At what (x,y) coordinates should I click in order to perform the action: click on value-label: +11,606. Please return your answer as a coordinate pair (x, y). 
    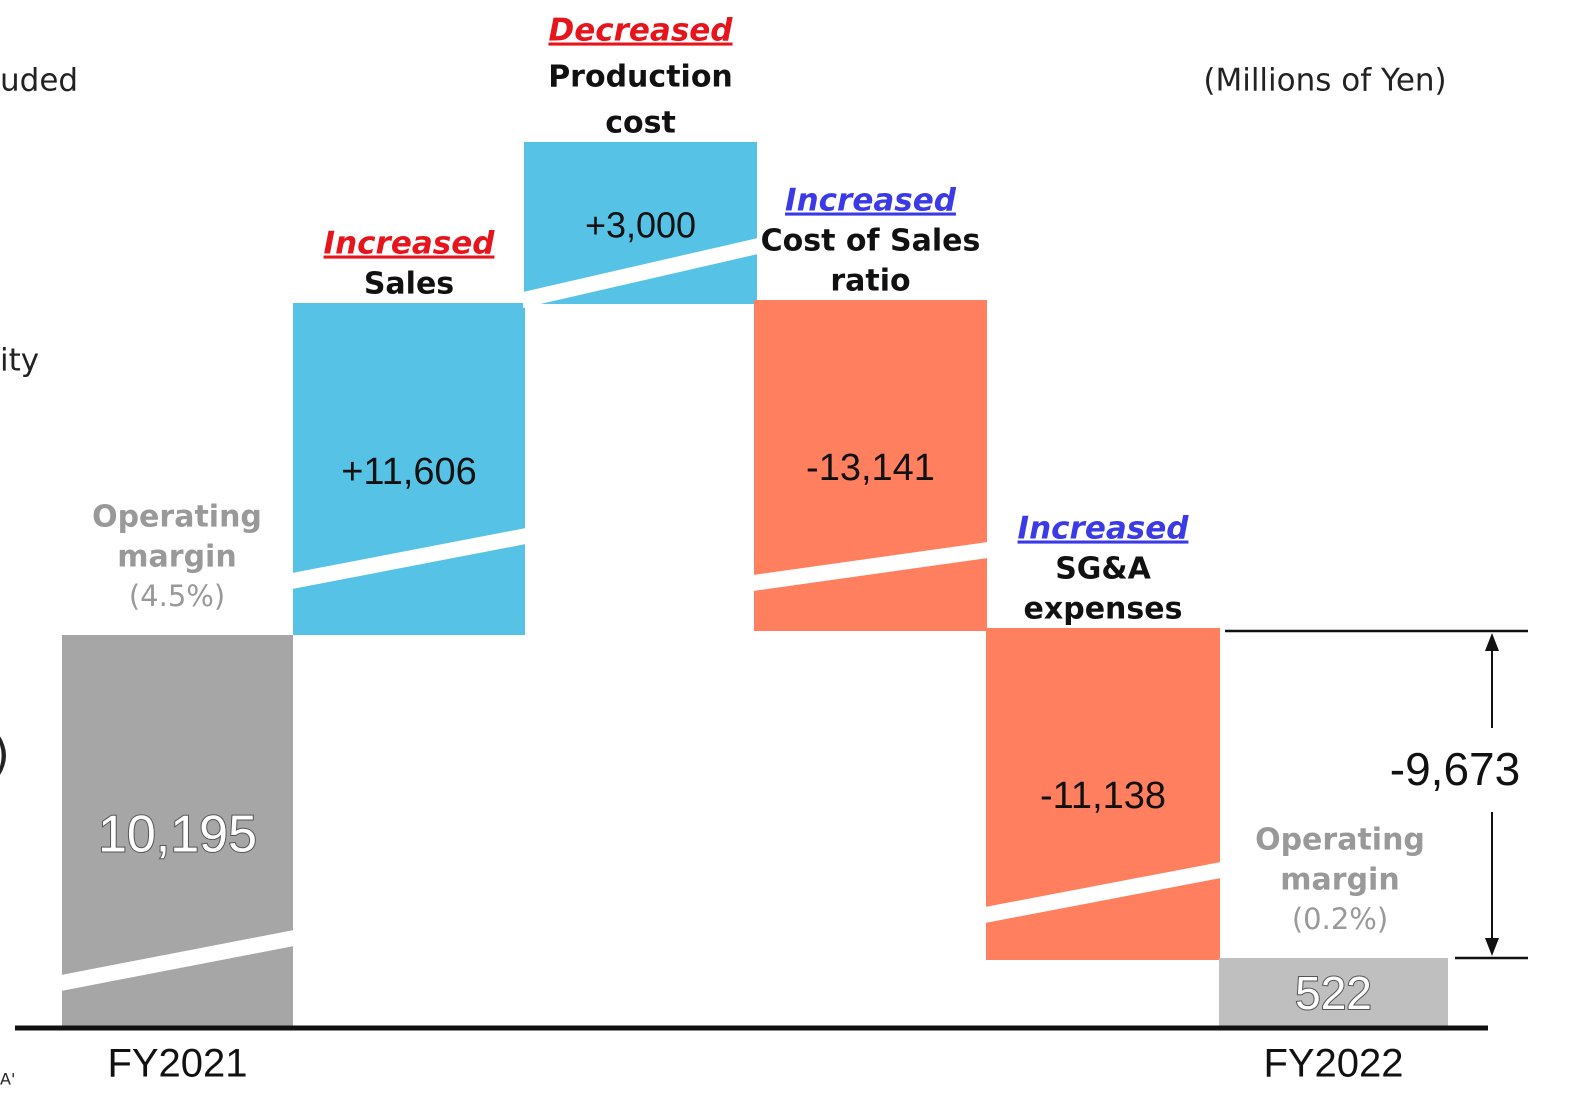
    Looking at the image, I should click on (409, 472).